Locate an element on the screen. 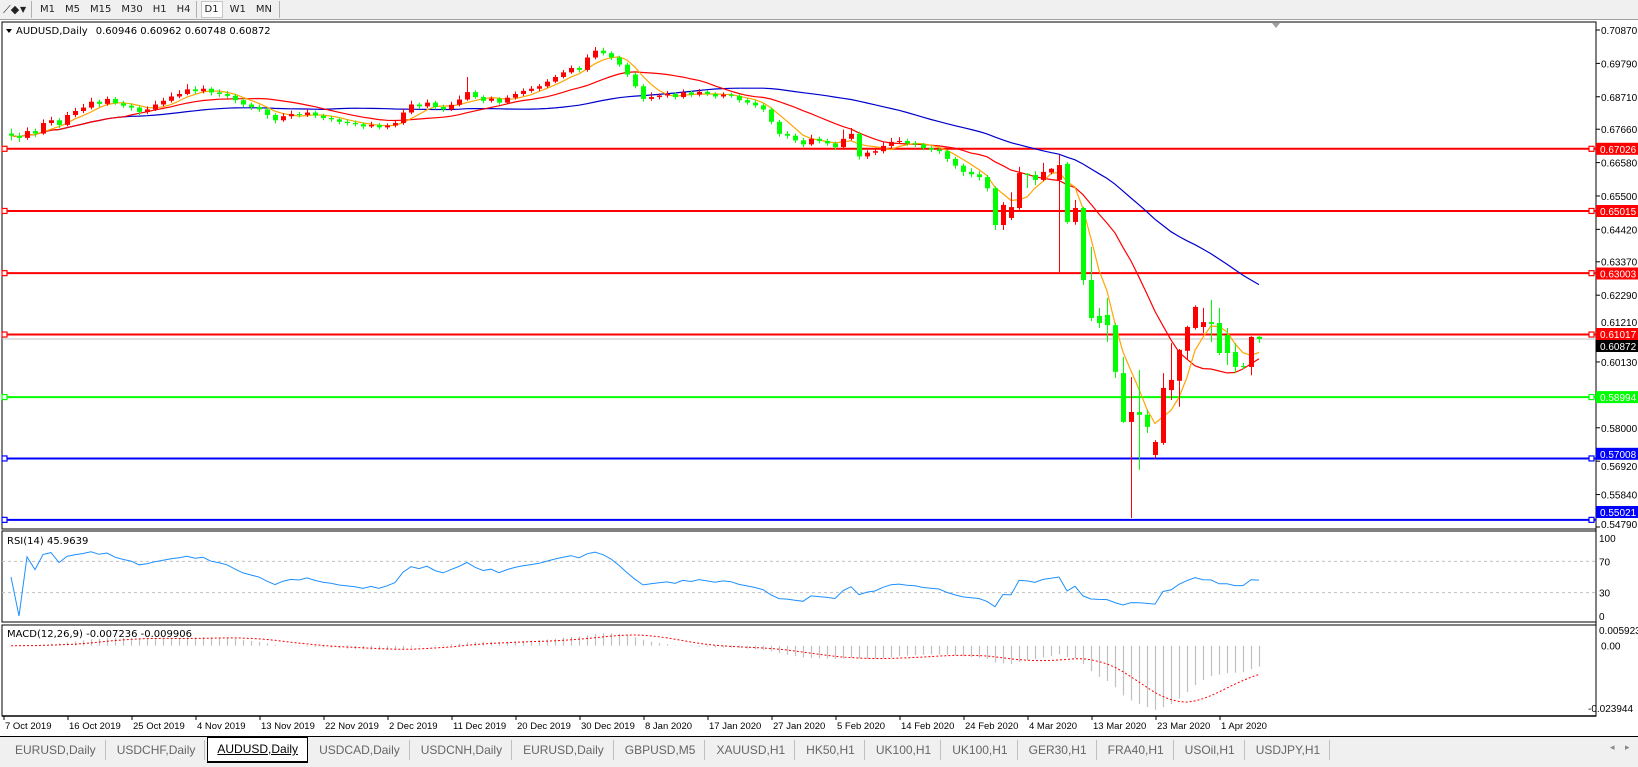 This screenshot has height=767, width=1638. rsi-panel is located at coordinates (799, 576).